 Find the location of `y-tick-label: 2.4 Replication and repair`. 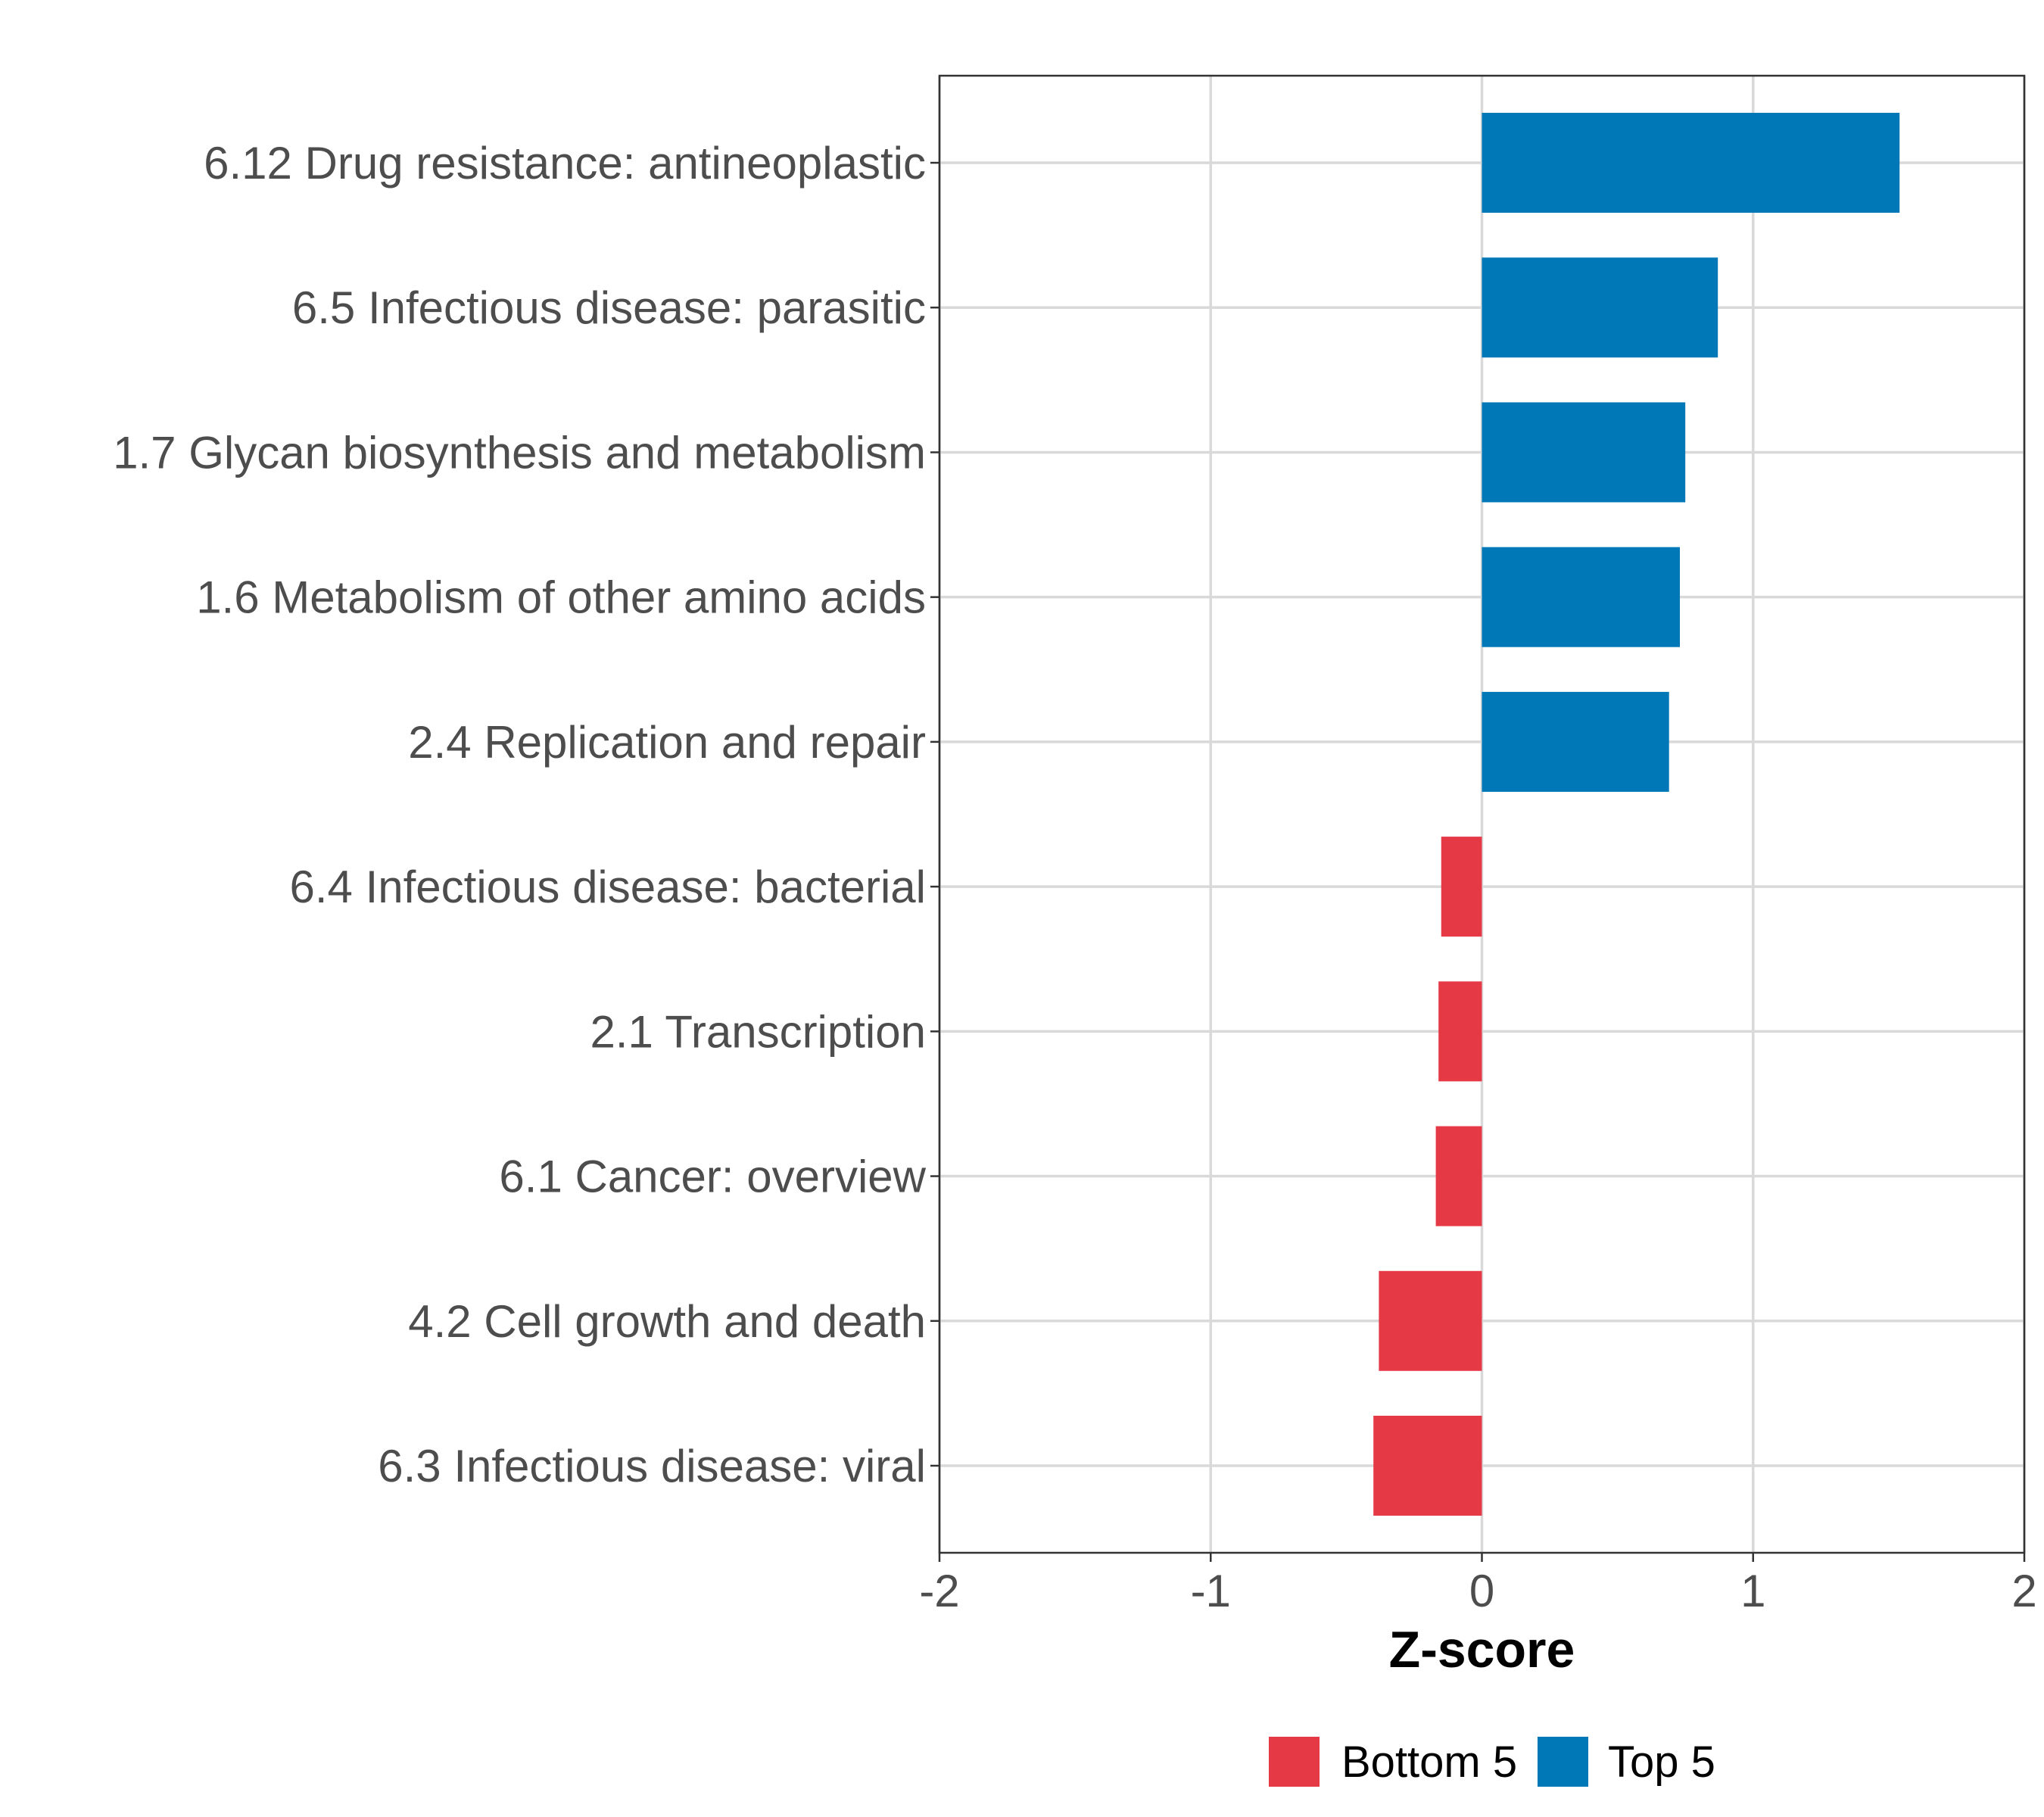

y-tick-label: 2.4 Replication and repair is located at coordinates (667, 742).